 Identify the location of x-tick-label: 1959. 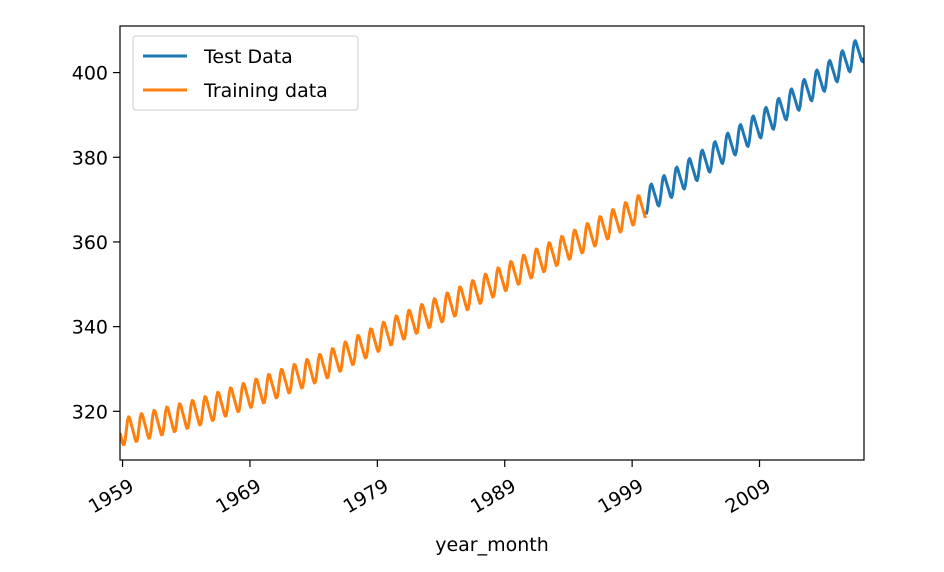
(111, 496).